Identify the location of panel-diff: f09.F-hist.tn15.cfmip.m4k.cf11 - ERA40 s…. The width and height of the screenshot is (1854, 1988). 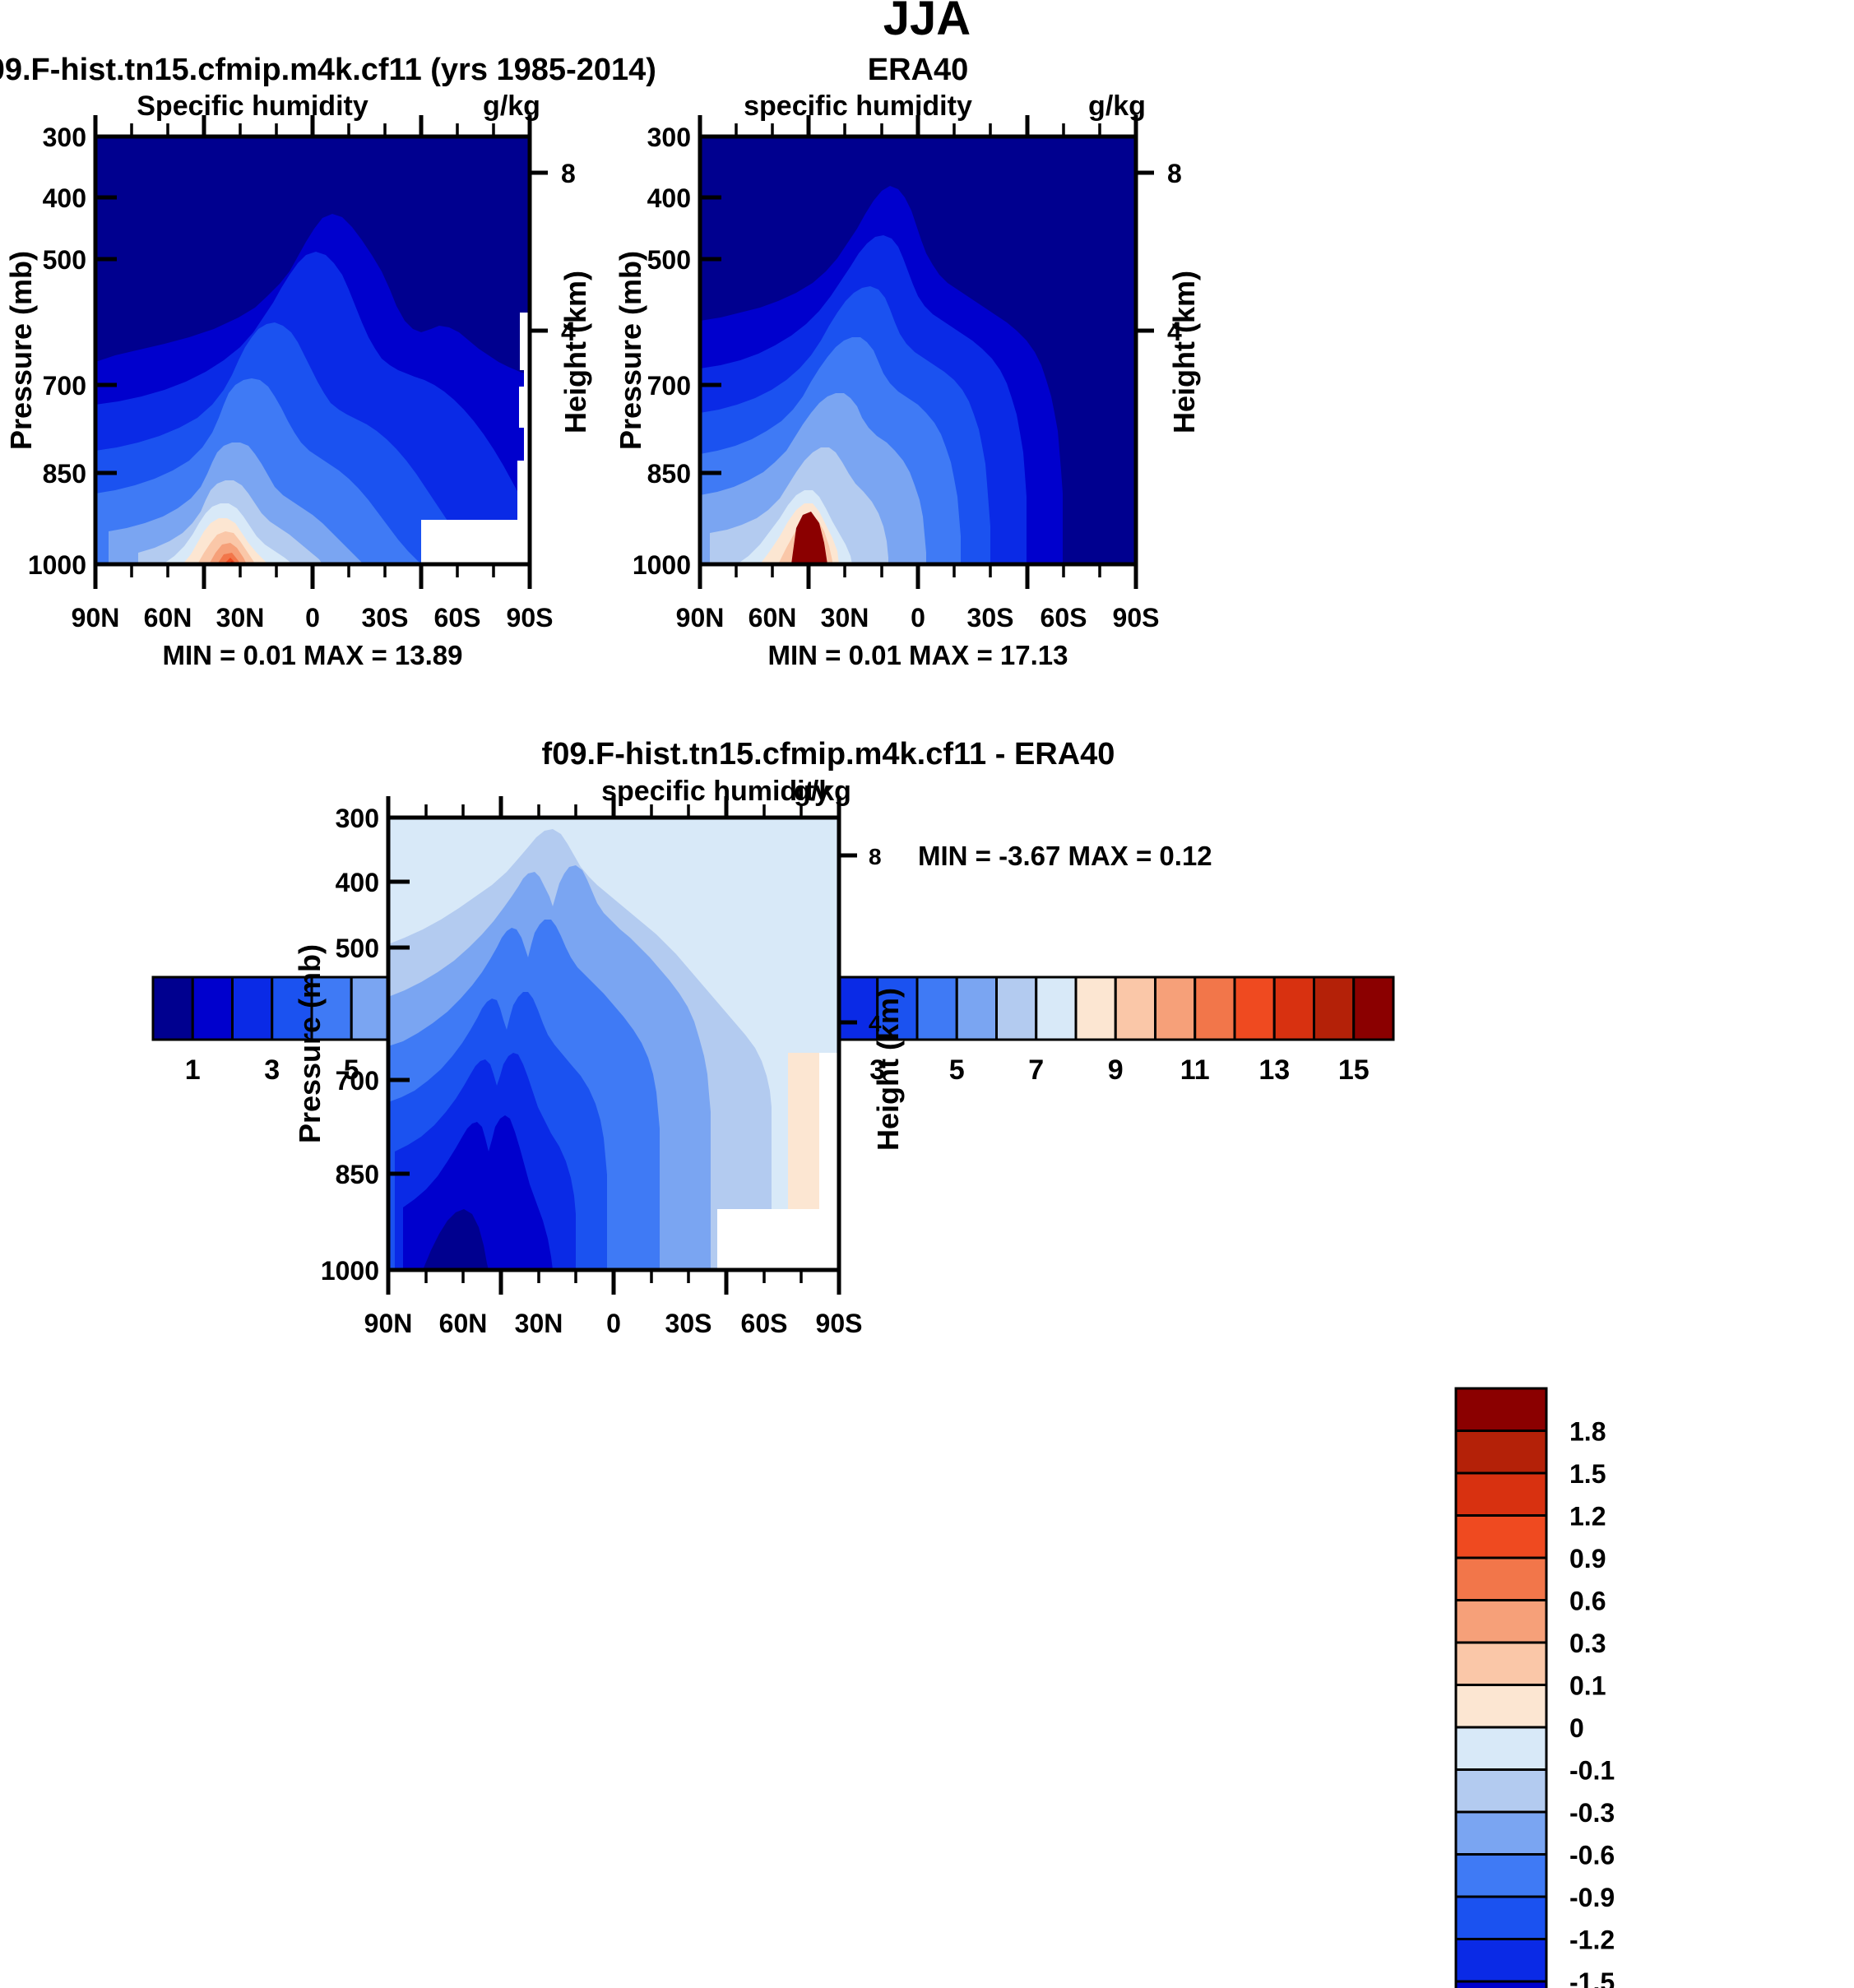
(750, 1005).